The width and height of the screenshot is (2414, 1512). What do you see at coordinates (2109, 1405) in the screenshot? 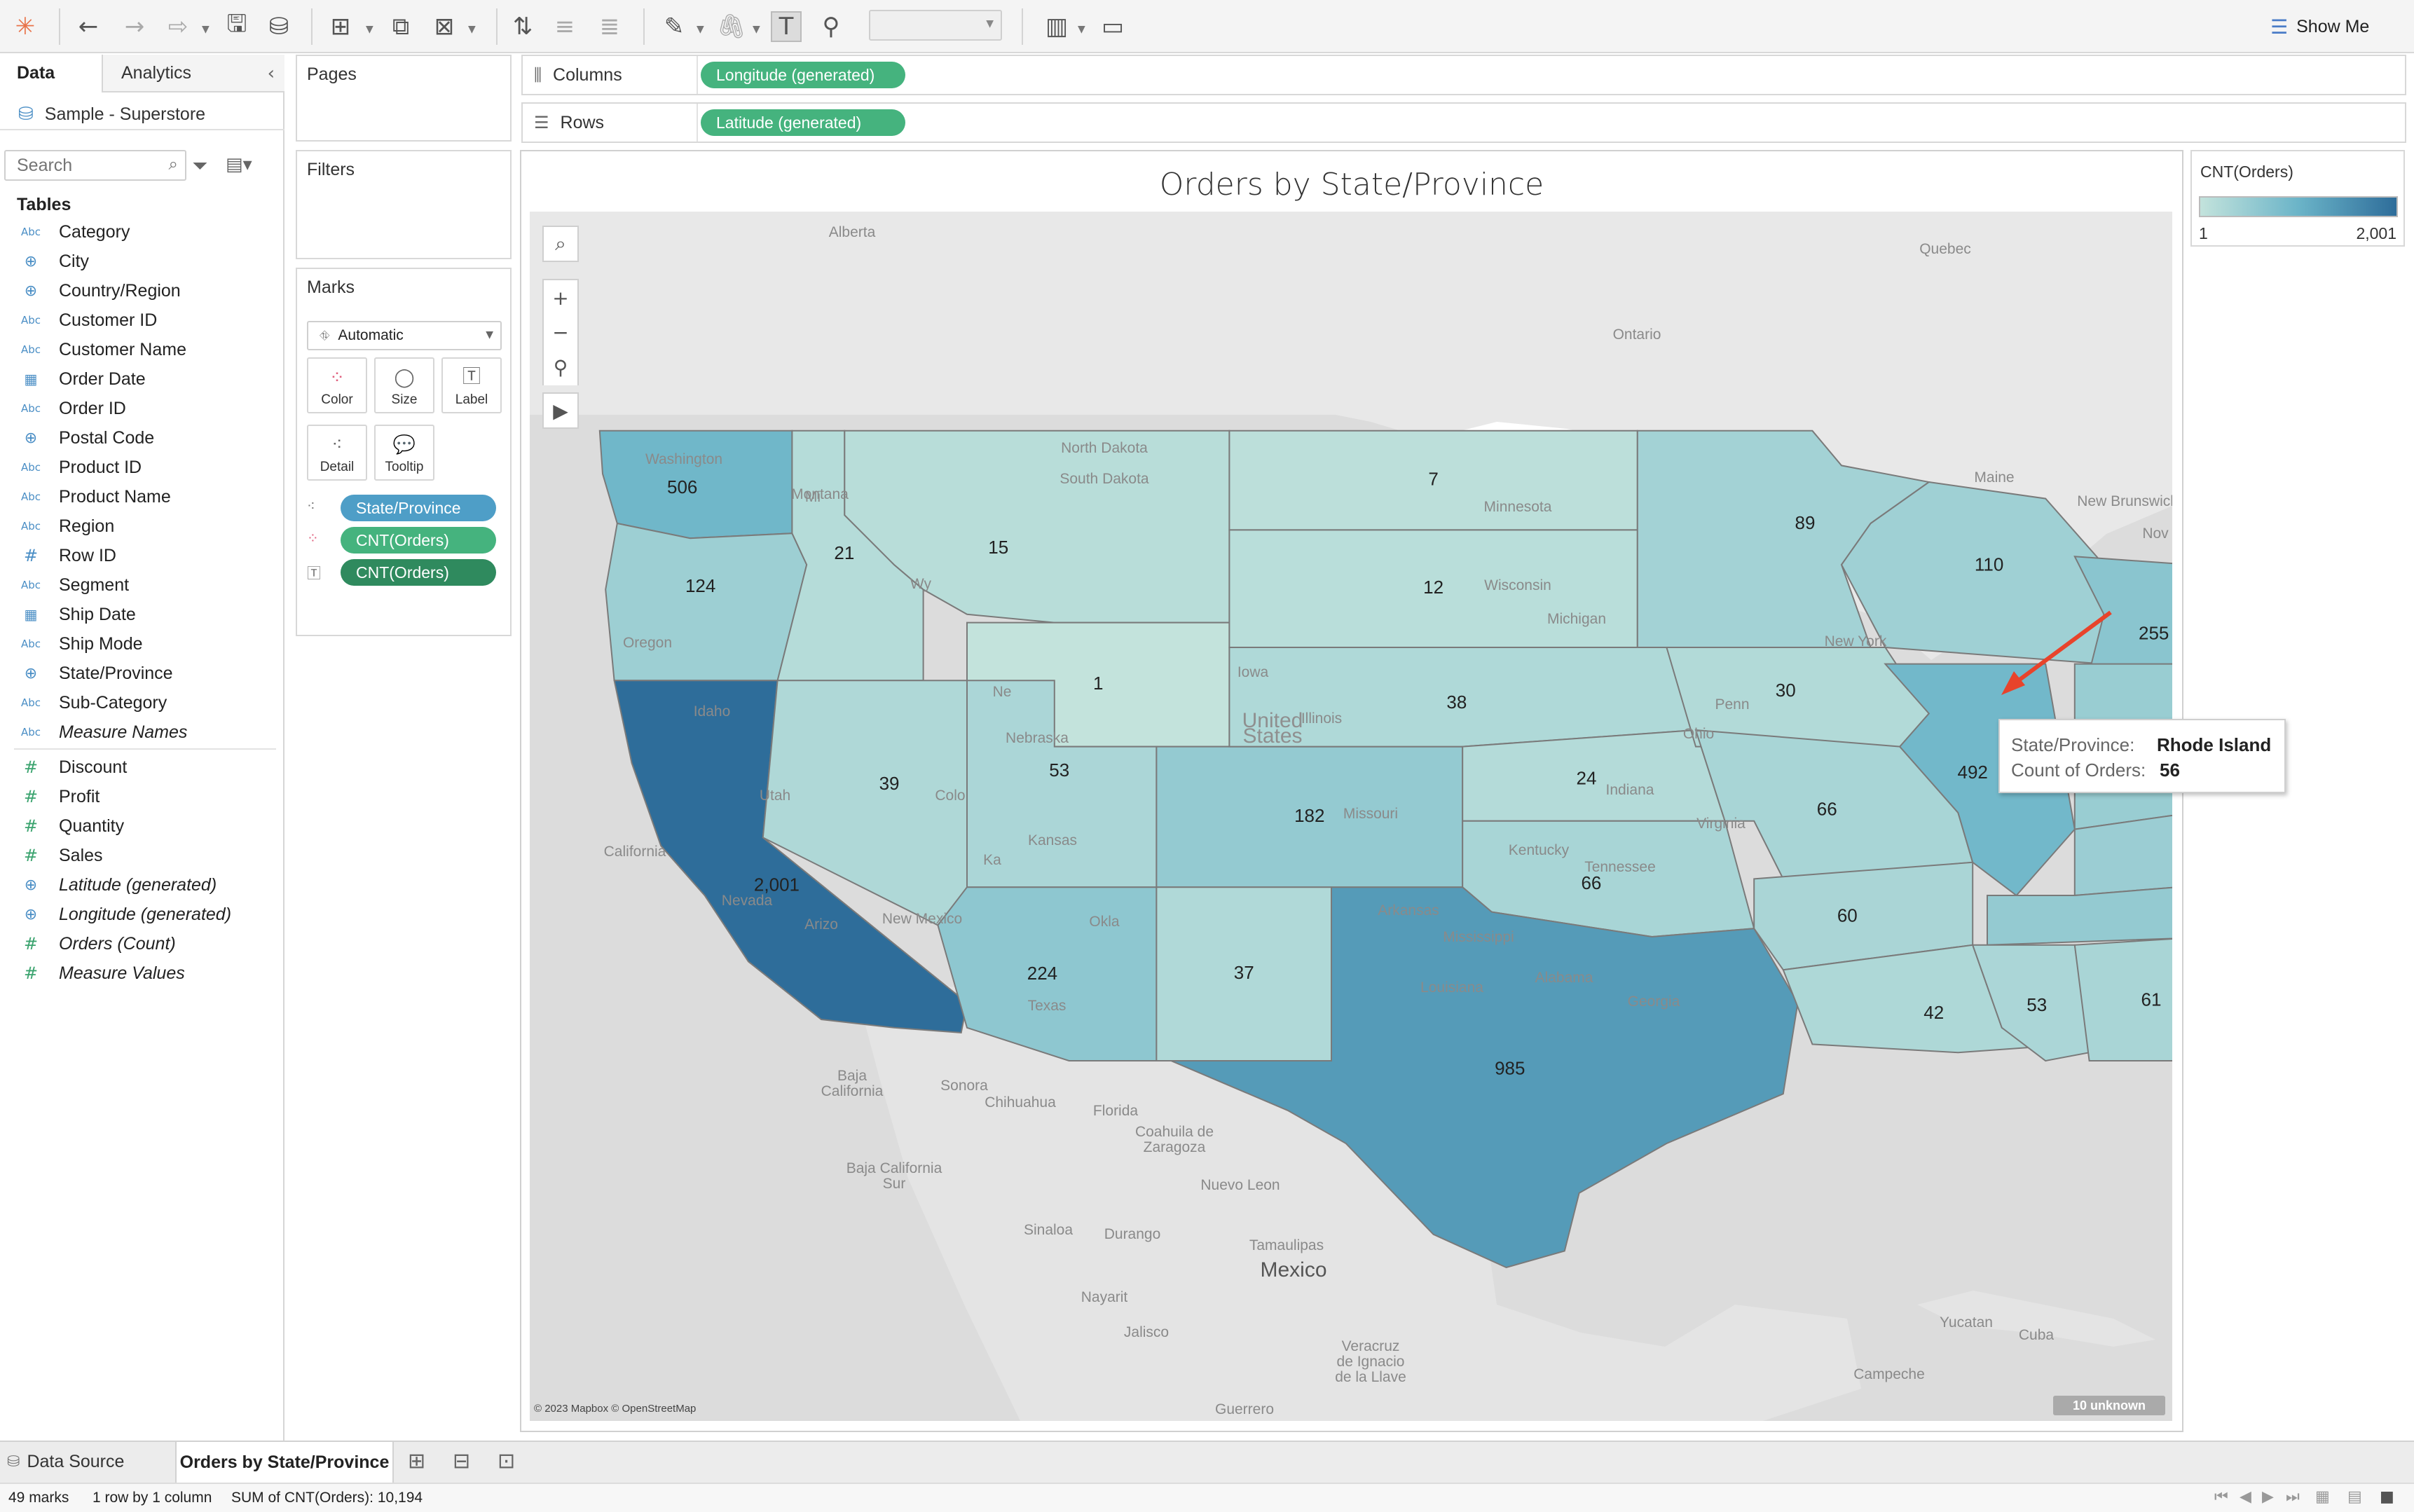
I see `unknown-indicator: 10 unknown` at bounding box center [2109, 1405].